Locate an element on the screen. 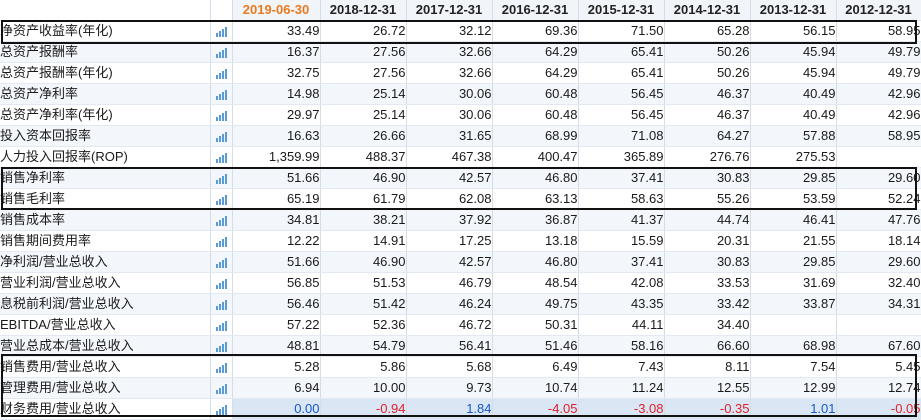 The height and width of the screenshot is (420, 921). value-cell: 69.36 is located at coordinates (535, 31).